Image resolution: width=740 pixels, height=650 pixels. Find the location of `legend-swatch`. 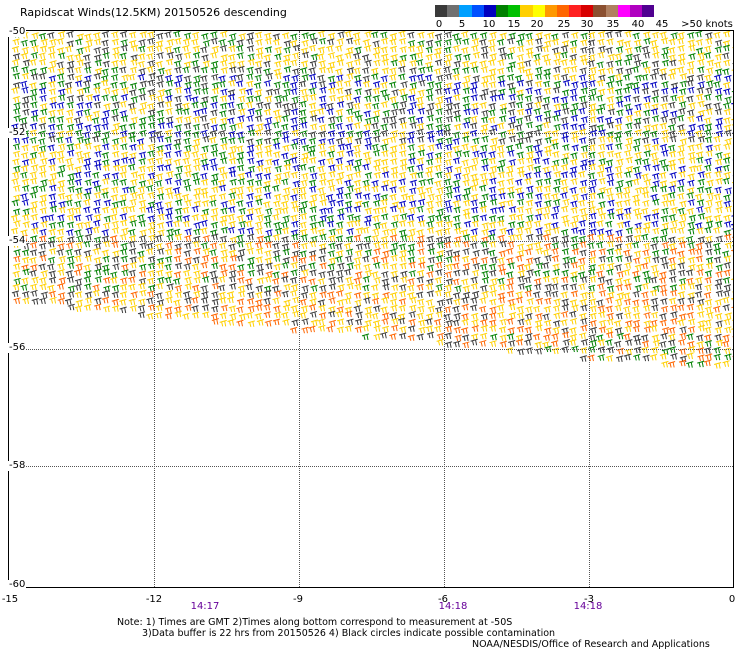

legend-swatch is located at coordinates (623, 11).